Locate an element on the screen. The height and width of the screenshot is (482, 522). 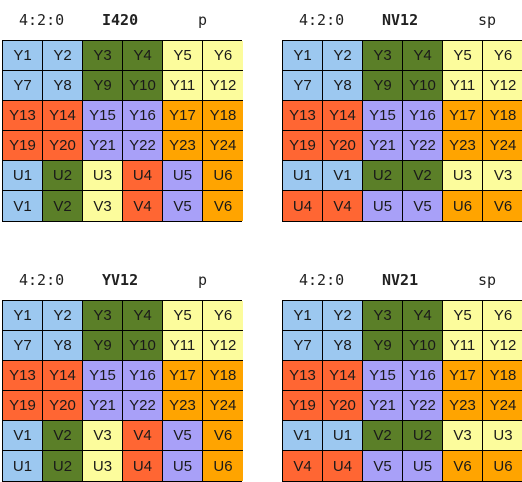
panel-header: 4:2:0 I420 p is located at coordinates (122, 20).